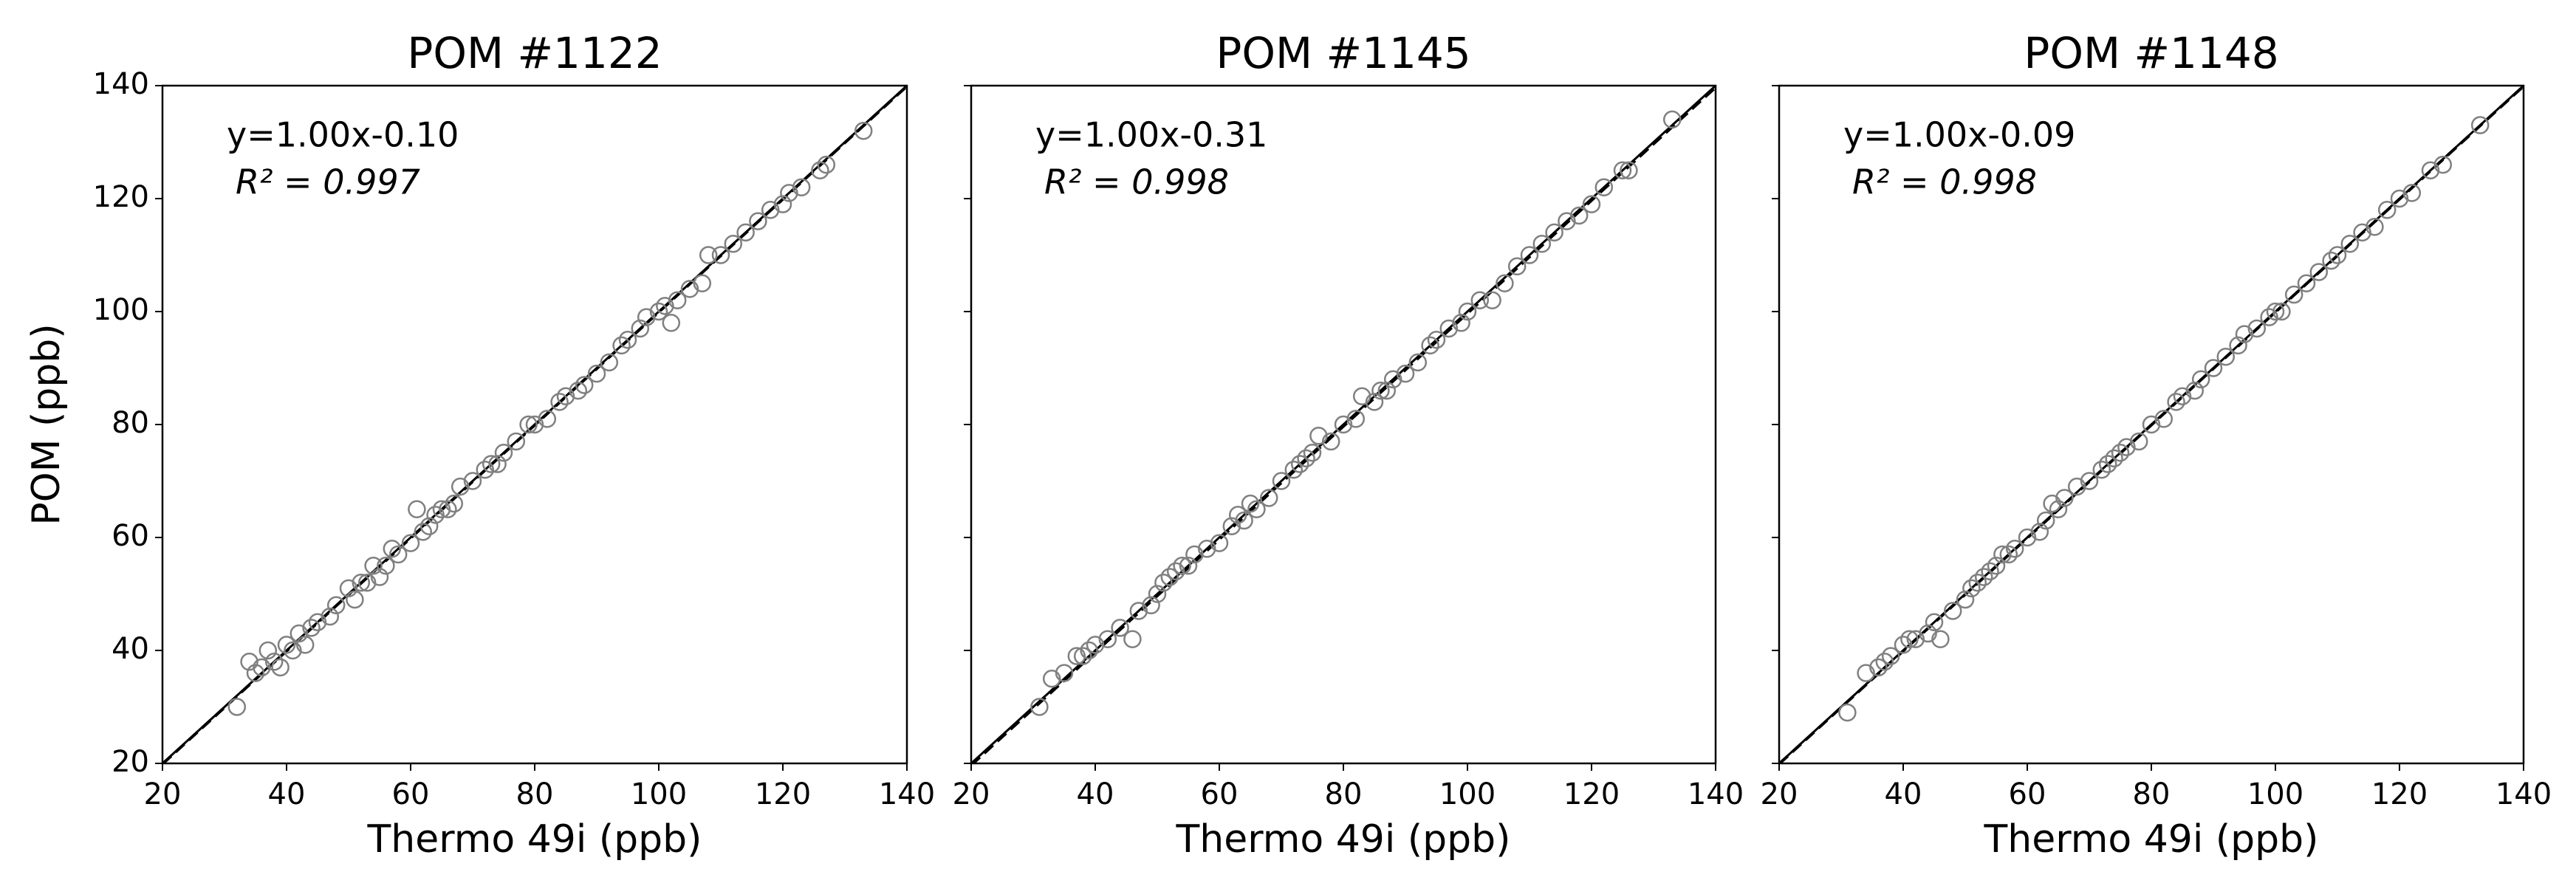 Image resolution: width=2576 pixels, height=883 pixels. What do you see at coordinates (659, 794) in the screenshot?
I see `x-tick-label: 100` at bounding box center [659, 794].